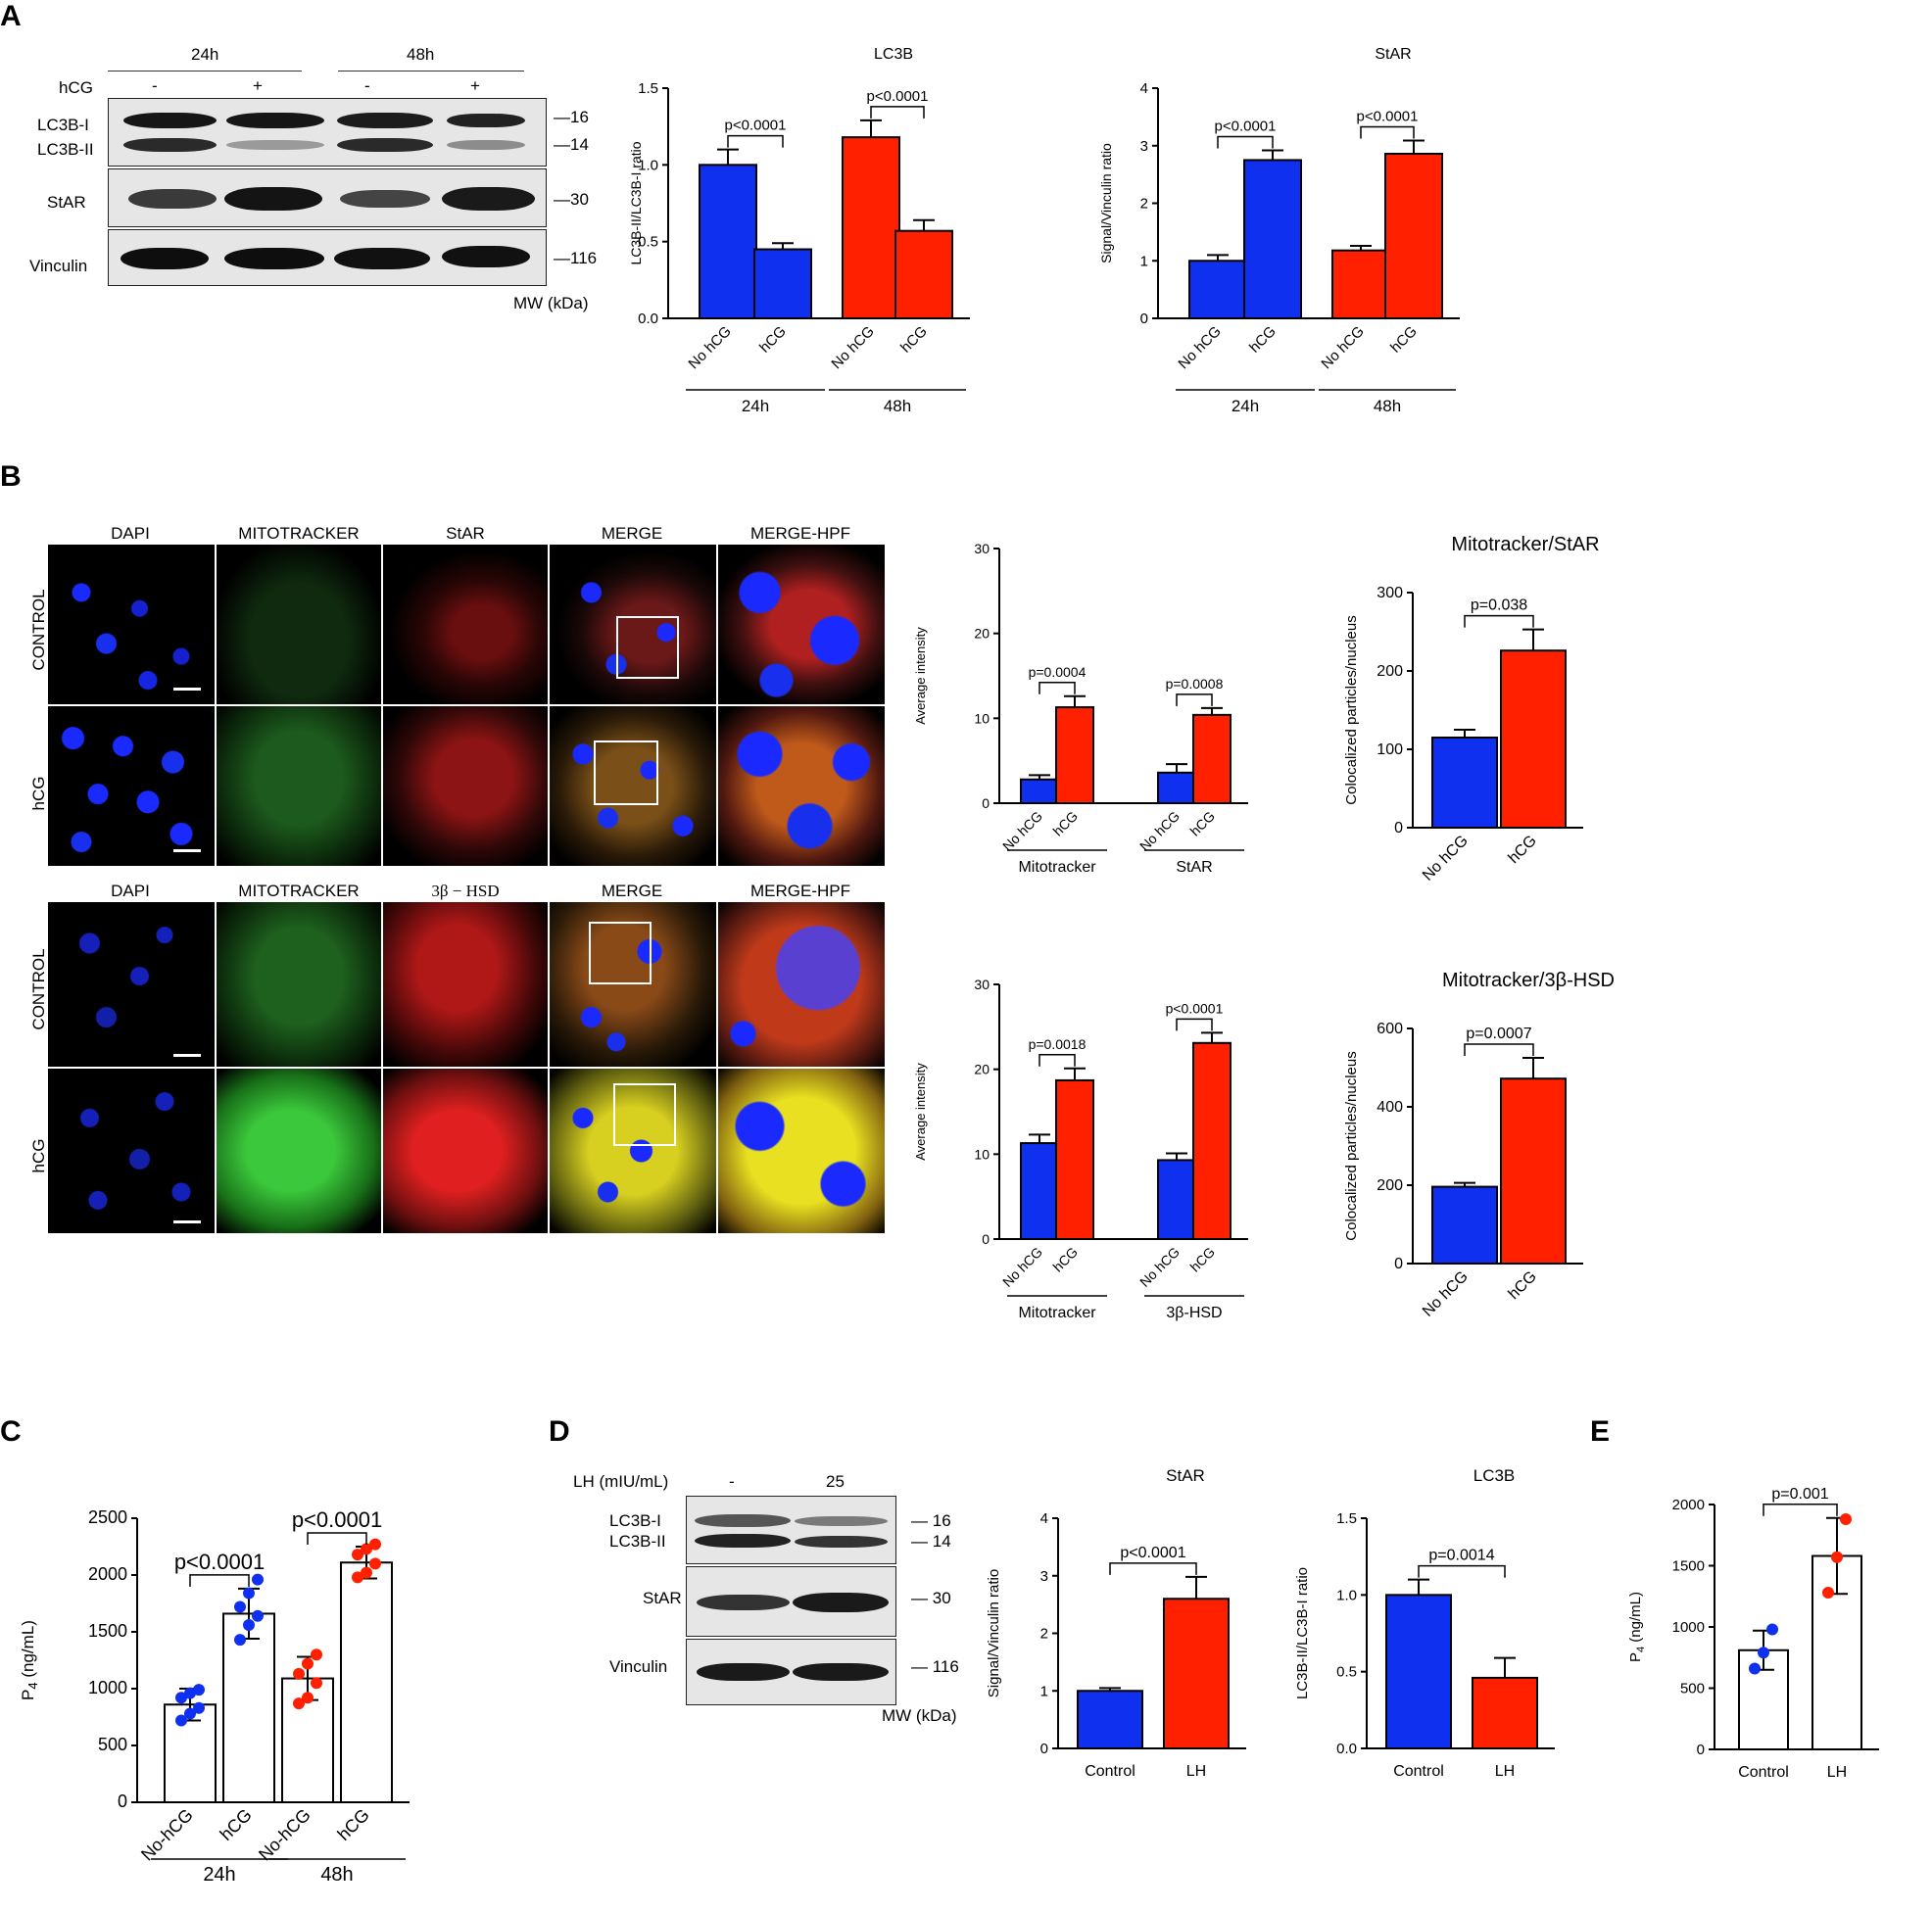 This screenshot has width=1932, height=1911. Describe the element at coordinates (635, 1520) in the screenshot. I see `blot-d-row-label: LC3B-I` at that location.